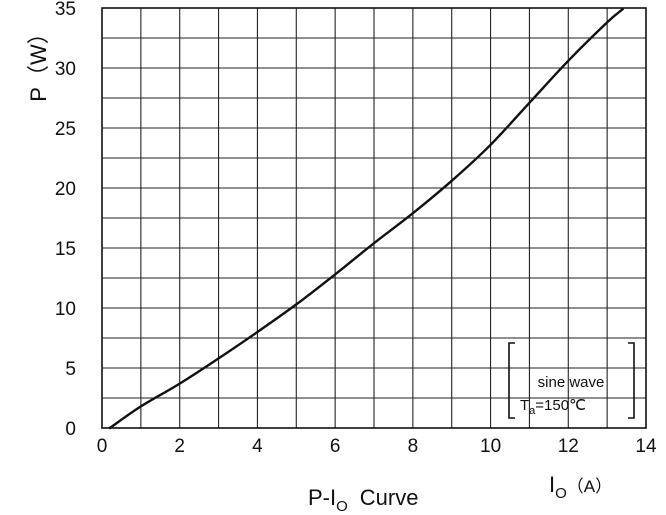 Image resolution: width=666 pixels, height=515 pixels. Describe the element at coordinates (532, 411) in the screenshot. I see `annotation-line-2-sub: a` at that location.